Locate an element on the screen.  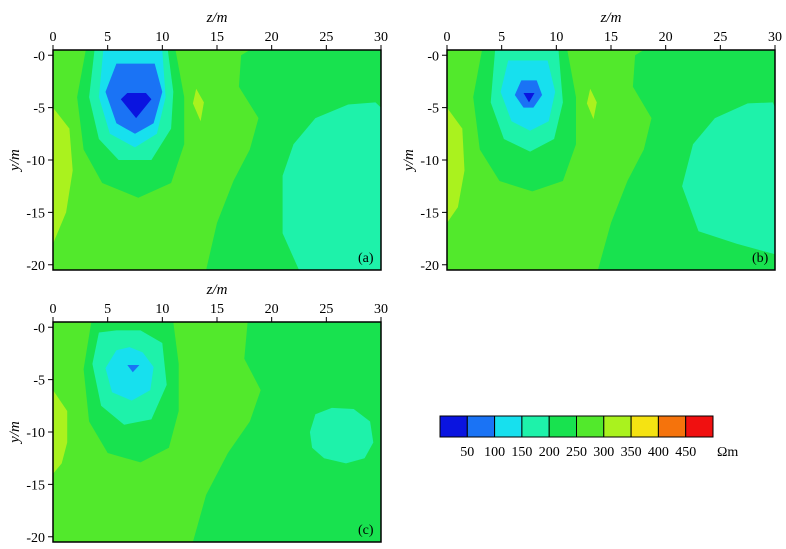
colorbar-swatches is located at coordinates (576, 426).